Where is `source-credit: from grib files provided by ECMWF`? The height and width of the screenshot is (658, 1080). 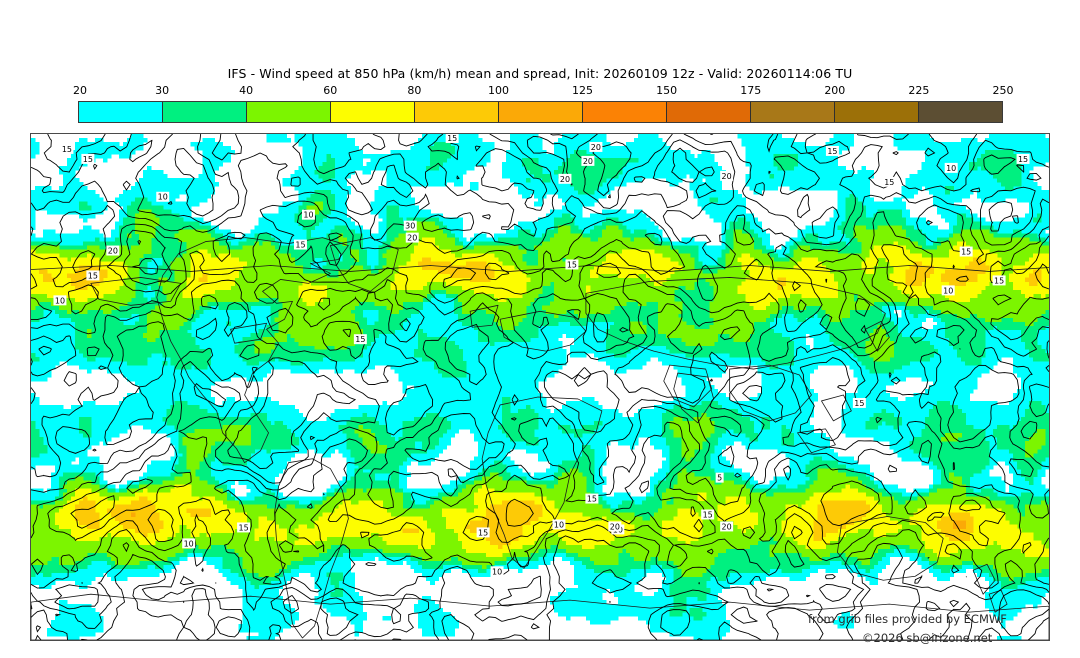 source-credit: from grib files provided by ECMWF is located at coordinates (907, 619).